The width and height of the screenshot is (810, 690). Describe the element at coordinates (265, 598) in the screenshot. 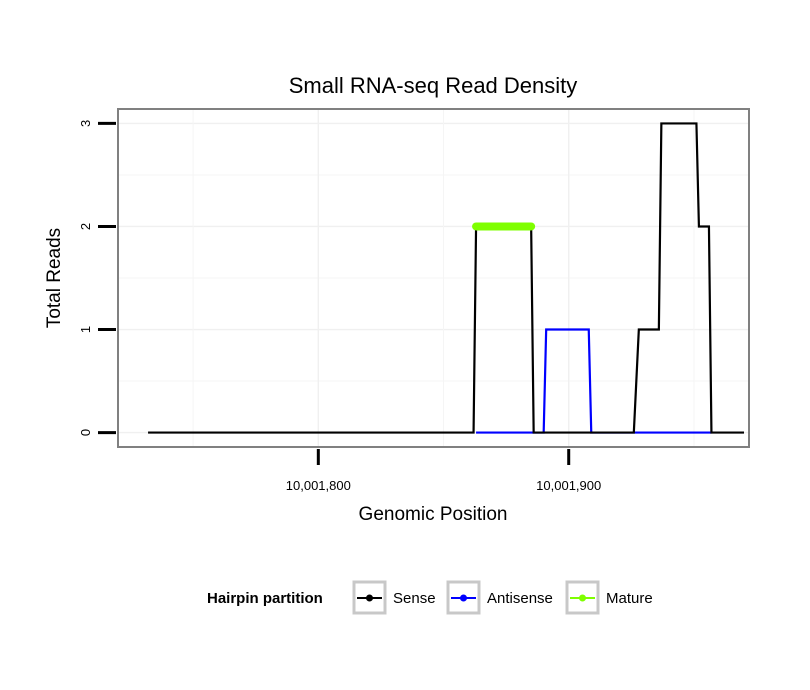

I see `legend-title: Hairpin partition` at that location.